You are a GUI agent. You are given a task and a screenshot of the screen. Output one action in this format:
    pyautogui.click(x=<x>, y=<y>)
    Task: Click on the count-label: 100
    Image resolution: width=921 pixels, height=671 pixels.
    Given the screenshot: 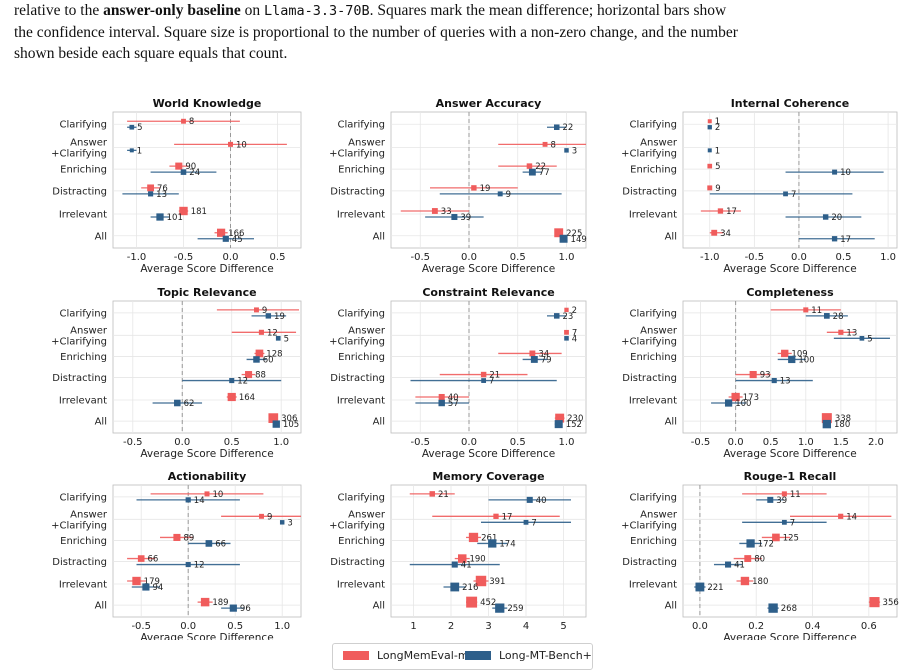 What is the action you would take?
    pyautogui.click(x=743, y=404)
    